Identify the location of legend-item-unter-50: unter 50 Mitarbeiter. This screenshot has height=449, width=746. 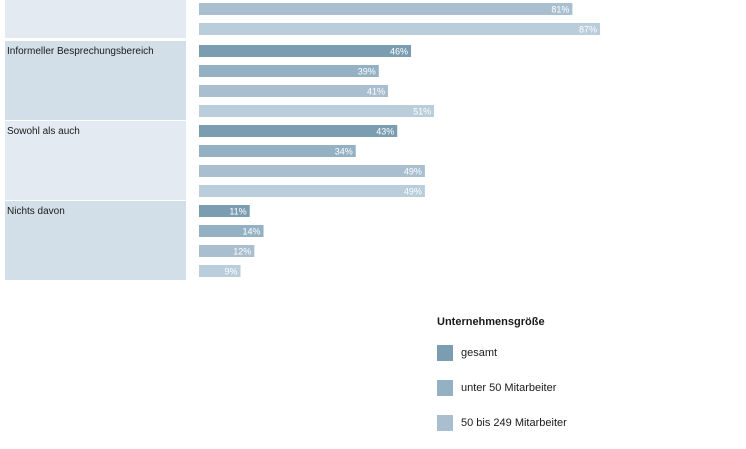
(502, 388).